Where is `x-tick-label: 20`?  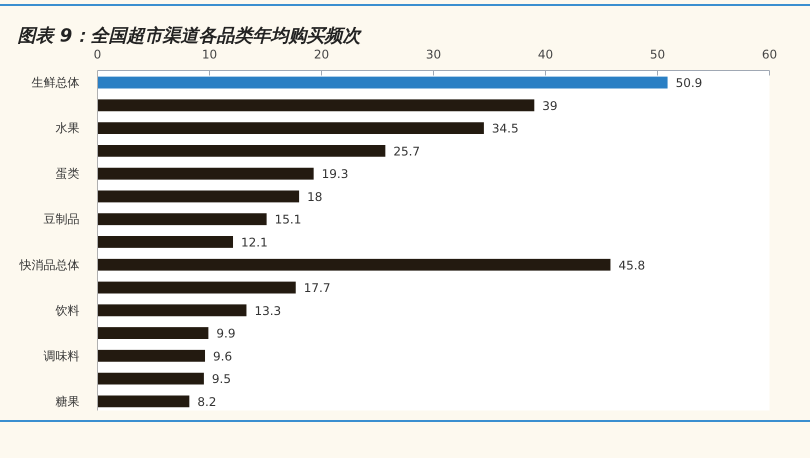
x-tick-label: 20 is located at coordinates (322, 55).